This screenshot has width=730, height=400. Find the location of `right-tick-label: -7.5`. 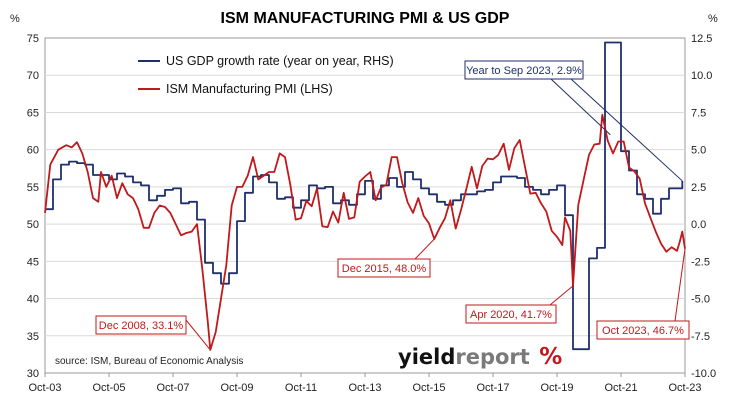

right-tick-label: -7.5 is located at coordinates (700, 337).